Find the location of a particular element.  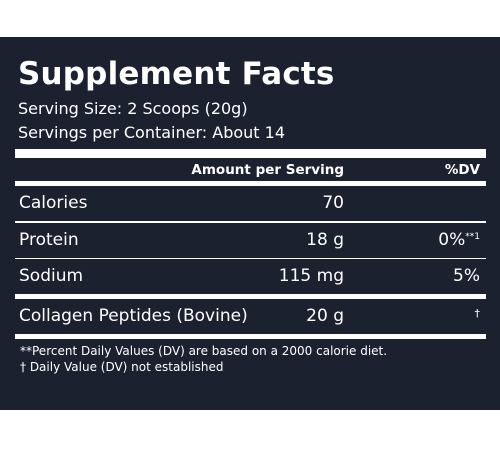

nutrient-dv-mark: † is located at coordinates (477, 313).